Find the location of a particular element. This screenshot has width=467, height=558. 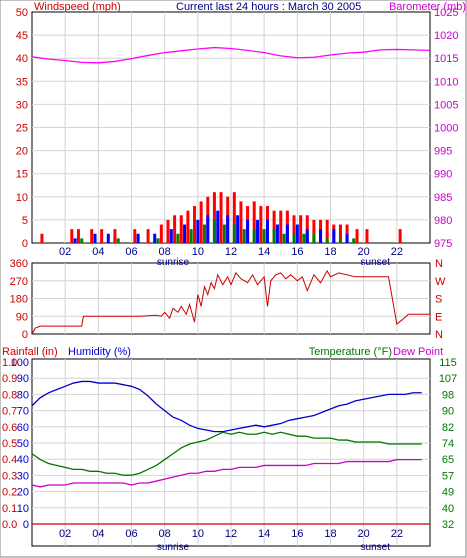

baro-right-tick-label: 1005 is located at coordinates (446, 105).